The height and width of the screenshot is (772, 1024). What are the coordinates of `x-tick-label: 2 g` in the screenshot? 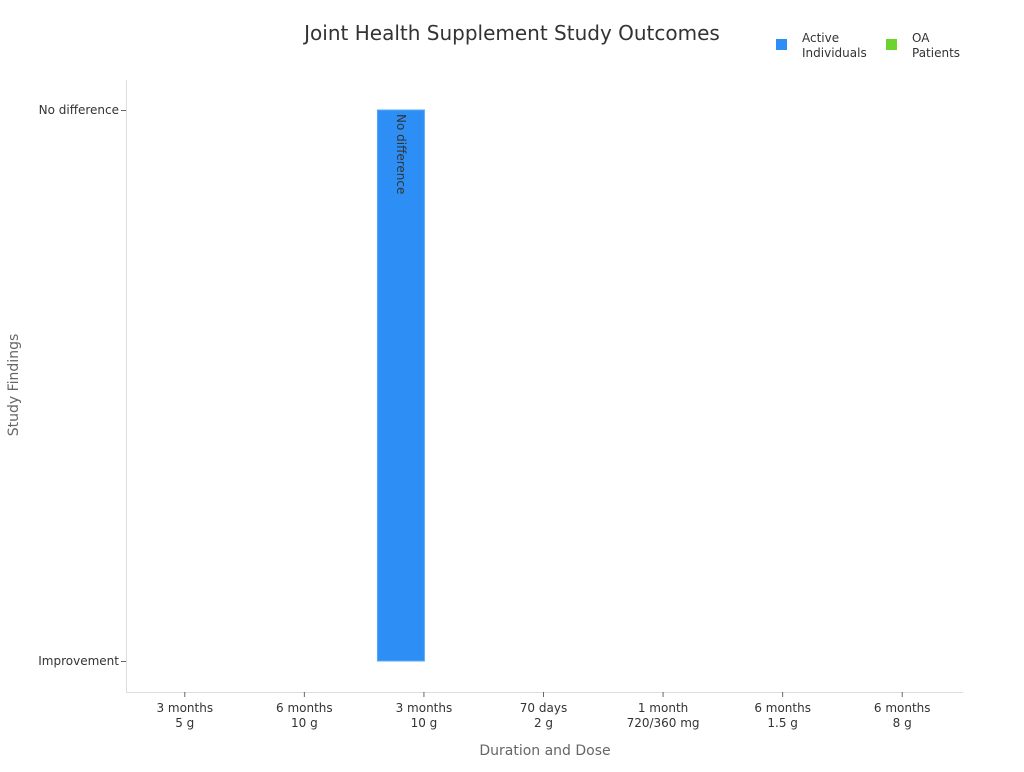 It's located at (543, 723).